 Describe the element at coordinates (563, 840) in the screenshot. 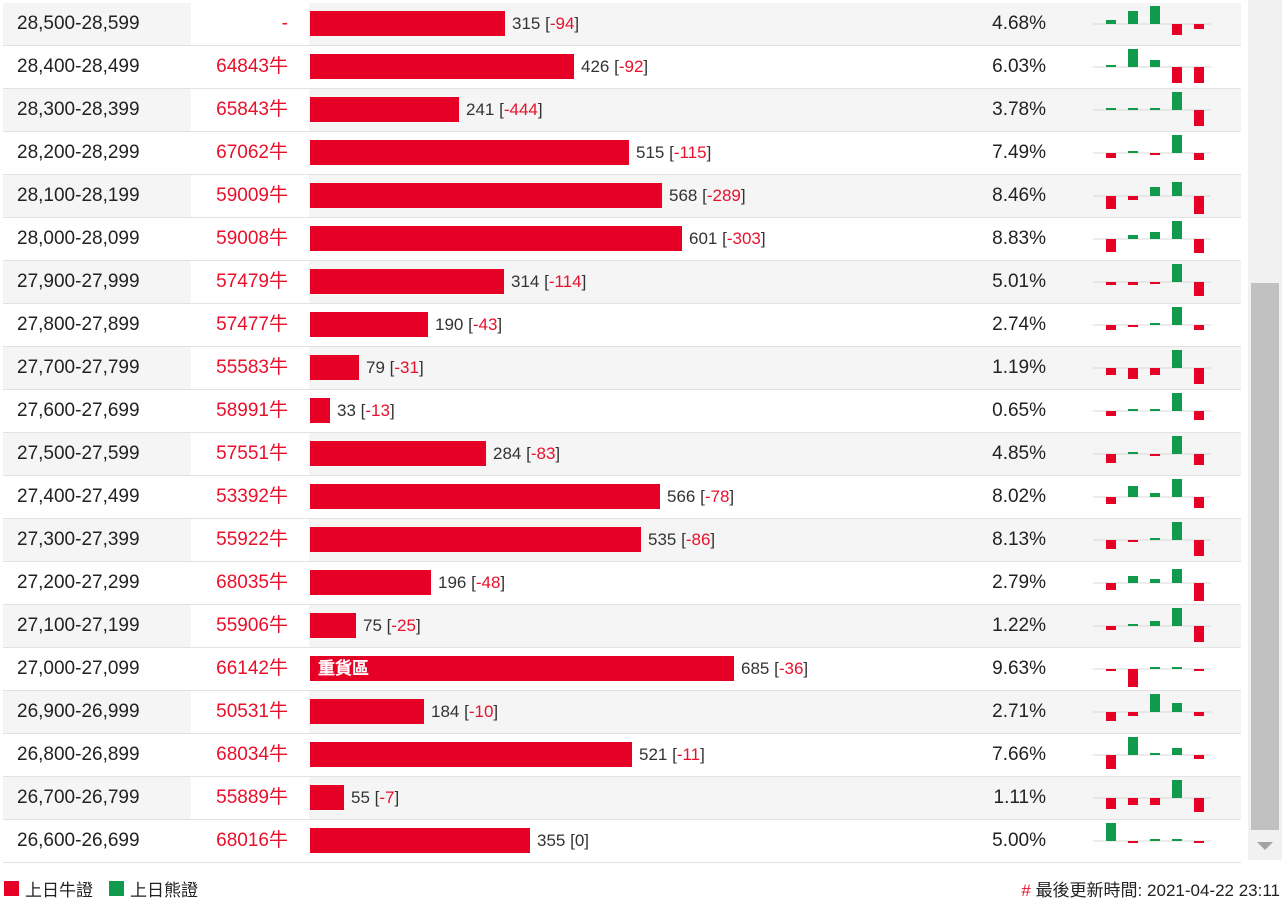

I see `volume-value: 355 [0]` at that location.